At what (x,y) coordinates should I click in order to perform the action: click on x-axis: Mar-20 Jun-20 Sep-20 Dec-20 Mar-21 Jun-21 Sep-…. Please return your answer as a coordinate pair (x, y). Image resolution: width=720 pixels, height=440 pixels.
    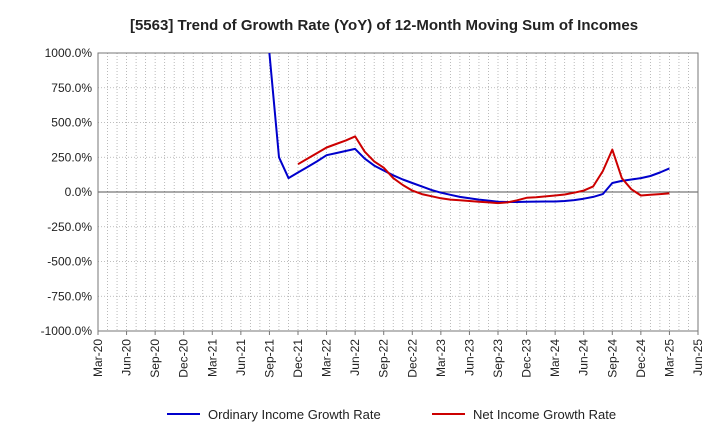
    Looking at the image, I should click on (398, 354).